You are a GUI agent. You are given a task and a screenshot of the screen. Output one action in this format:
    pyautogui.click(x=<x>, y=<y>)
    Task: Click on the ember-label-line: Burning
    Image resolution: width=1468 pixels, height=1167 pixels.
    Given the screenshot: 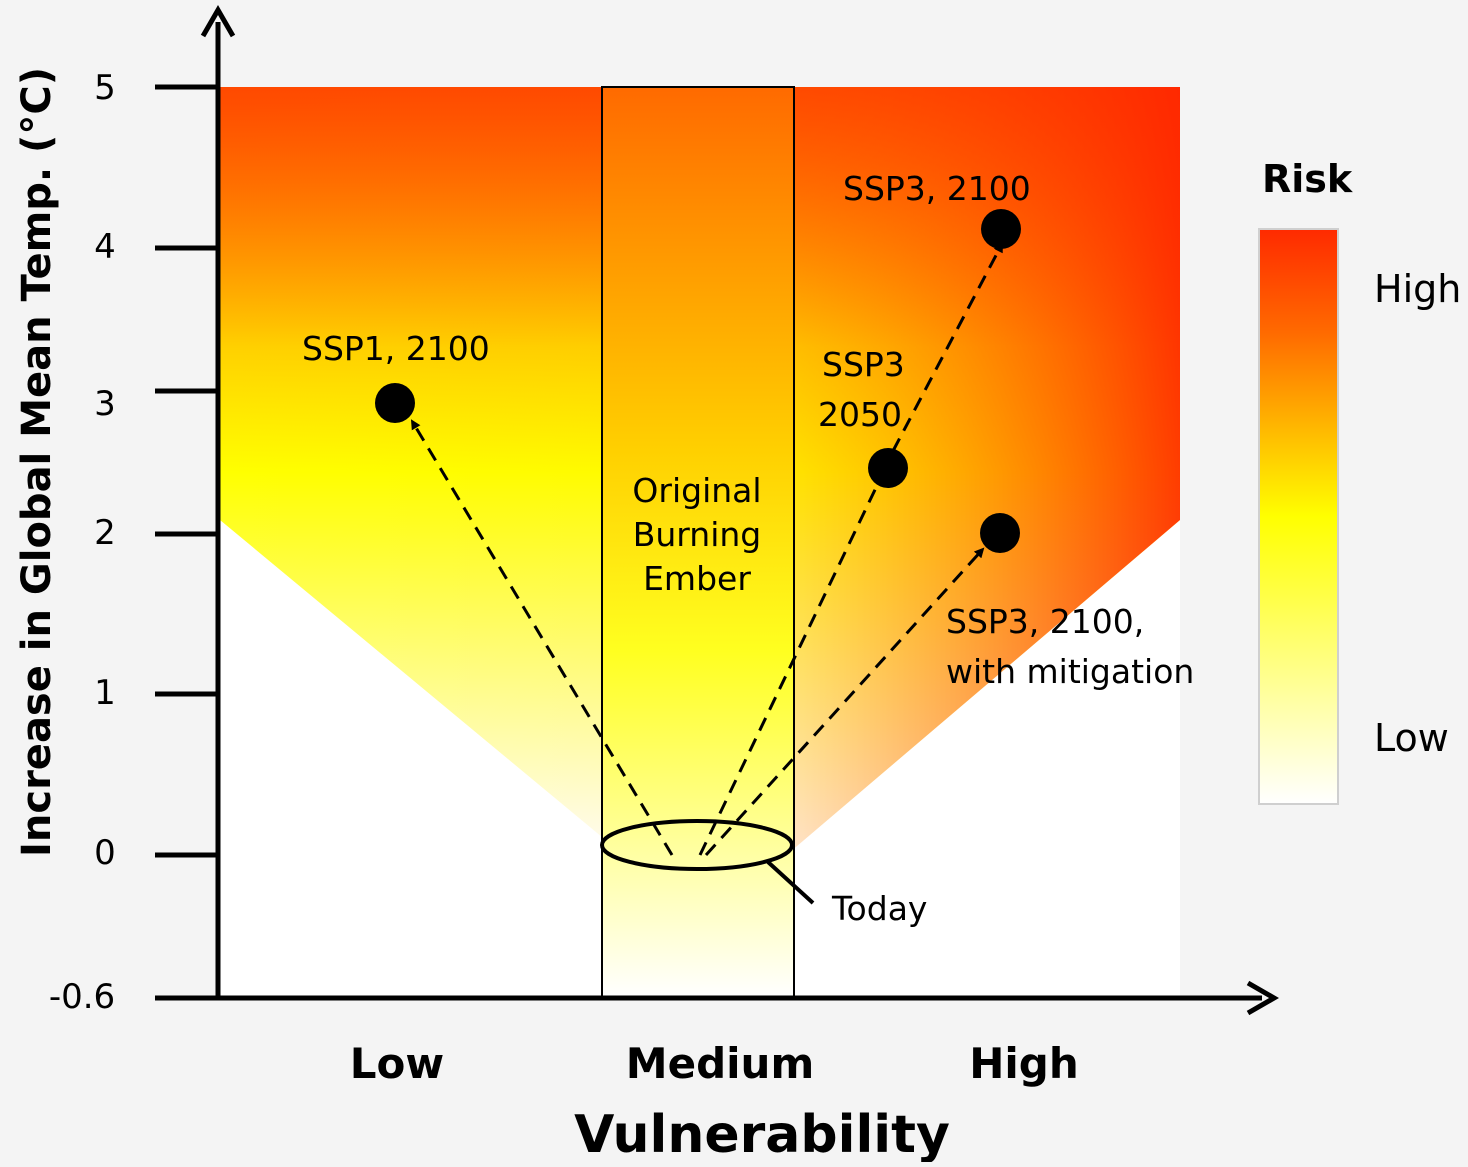 What is the action you would take?
    pyautogui.click(x=697, y=534)
    